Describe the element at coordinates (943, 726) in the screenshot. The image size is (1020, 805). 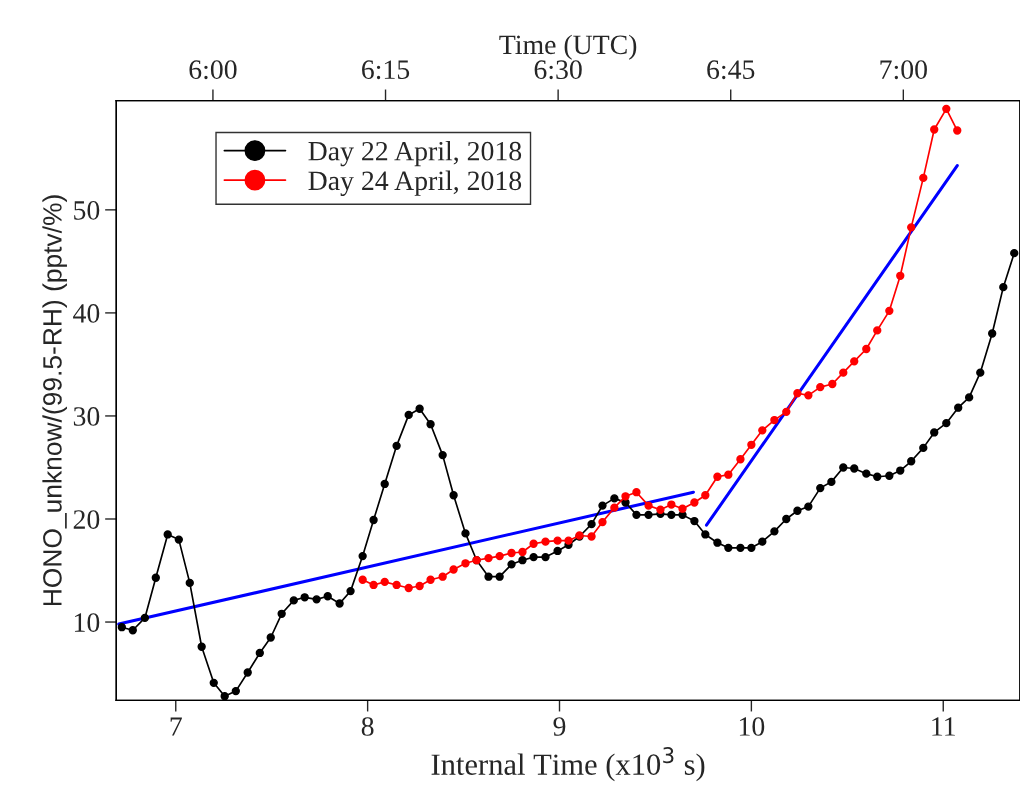
I see `x-tick-label: 11` at that location.